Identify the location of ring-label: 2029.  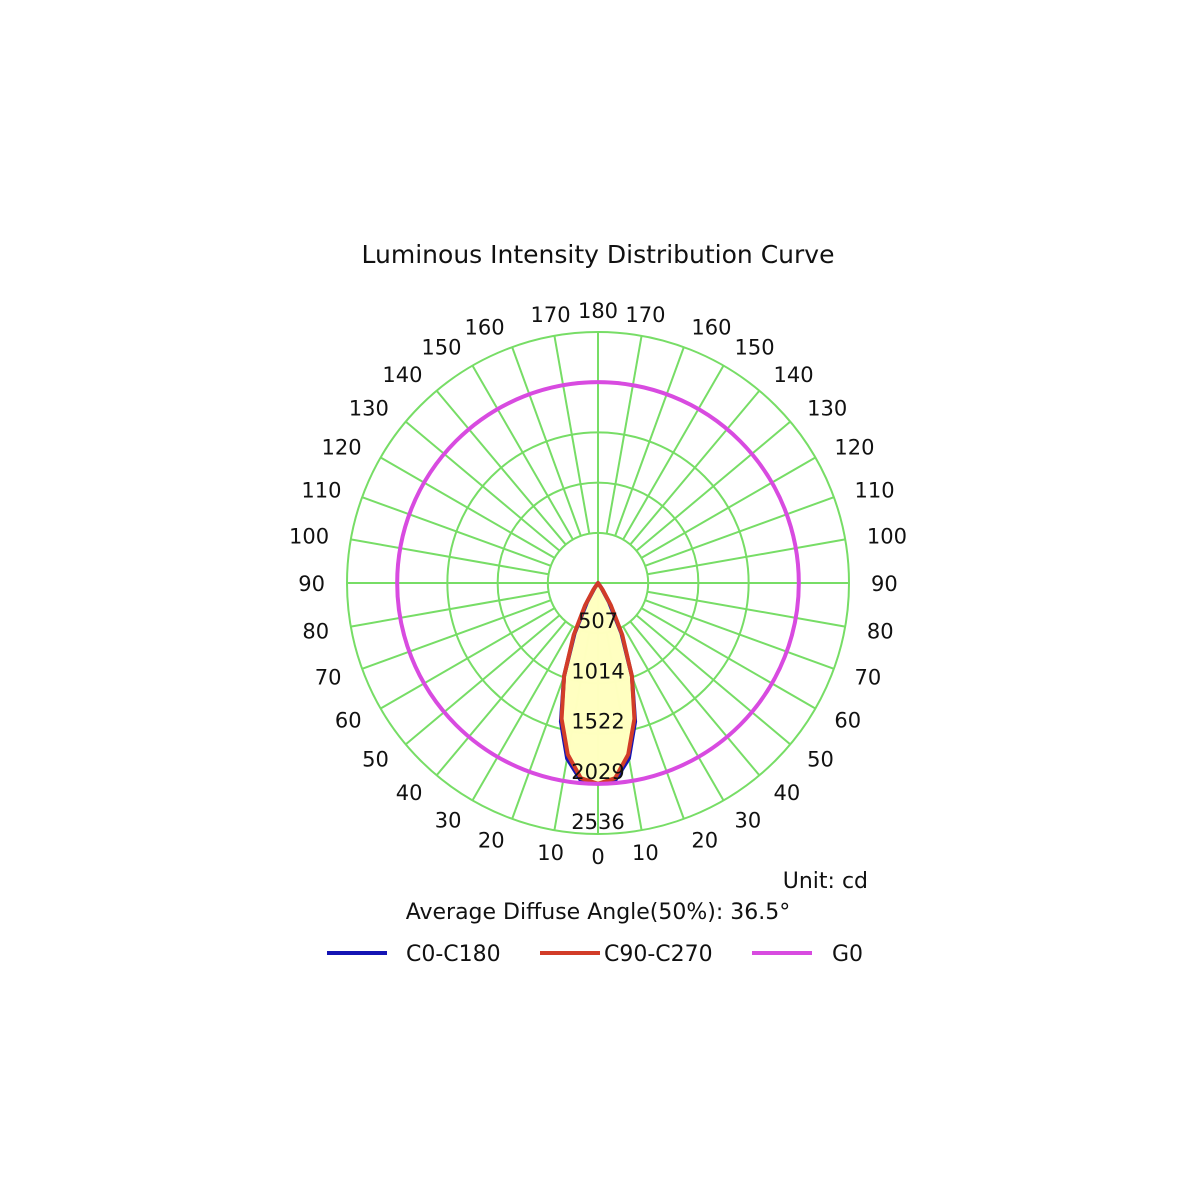
(597, 772).